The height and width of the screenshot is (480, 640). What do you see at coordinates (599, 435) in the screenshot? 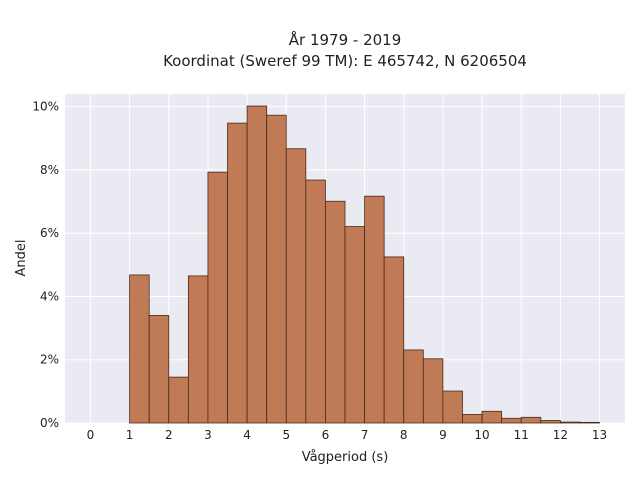
I see `x-tick-label: 13` at bounding box center [599, 435].